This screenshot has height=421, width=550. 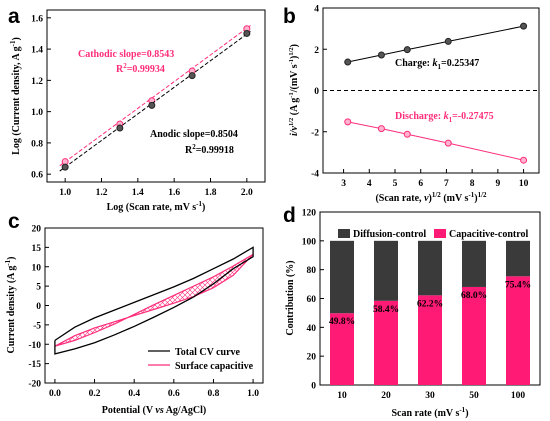 I want to click on d-ytick-label-3: 60, so click(x=312, y=300).